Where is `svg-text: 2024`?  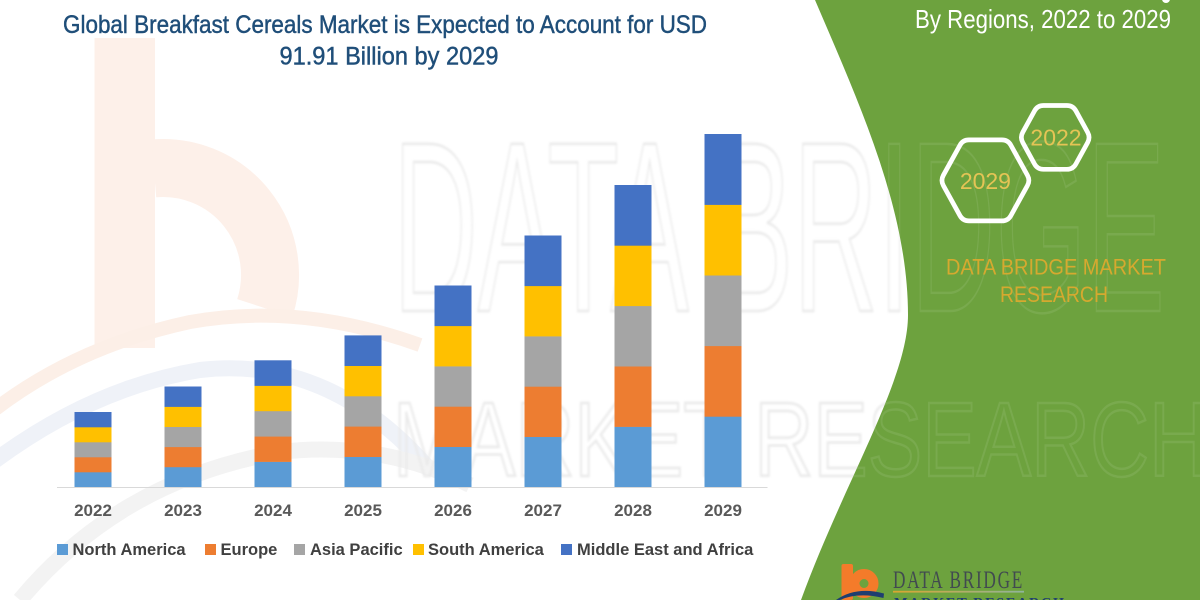 svg-text: 2024 is located at coordinates (273, 510).